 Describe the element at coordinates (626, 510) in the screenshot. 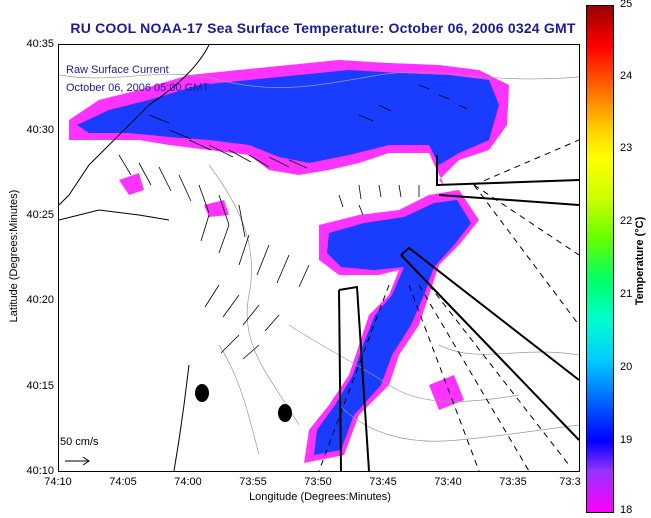

I see `colorbar-tick-label: 18` at that location.